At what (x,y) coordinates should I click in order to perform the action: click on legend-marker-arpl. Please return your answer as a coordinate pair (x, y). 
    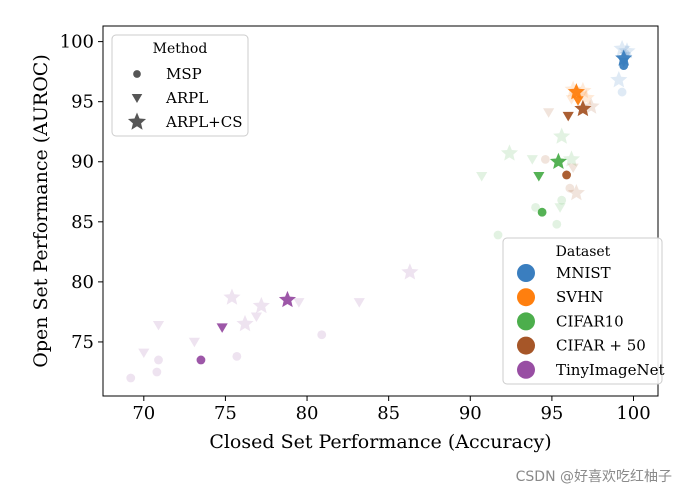
    Looking at the image, I should click on (137, 99).